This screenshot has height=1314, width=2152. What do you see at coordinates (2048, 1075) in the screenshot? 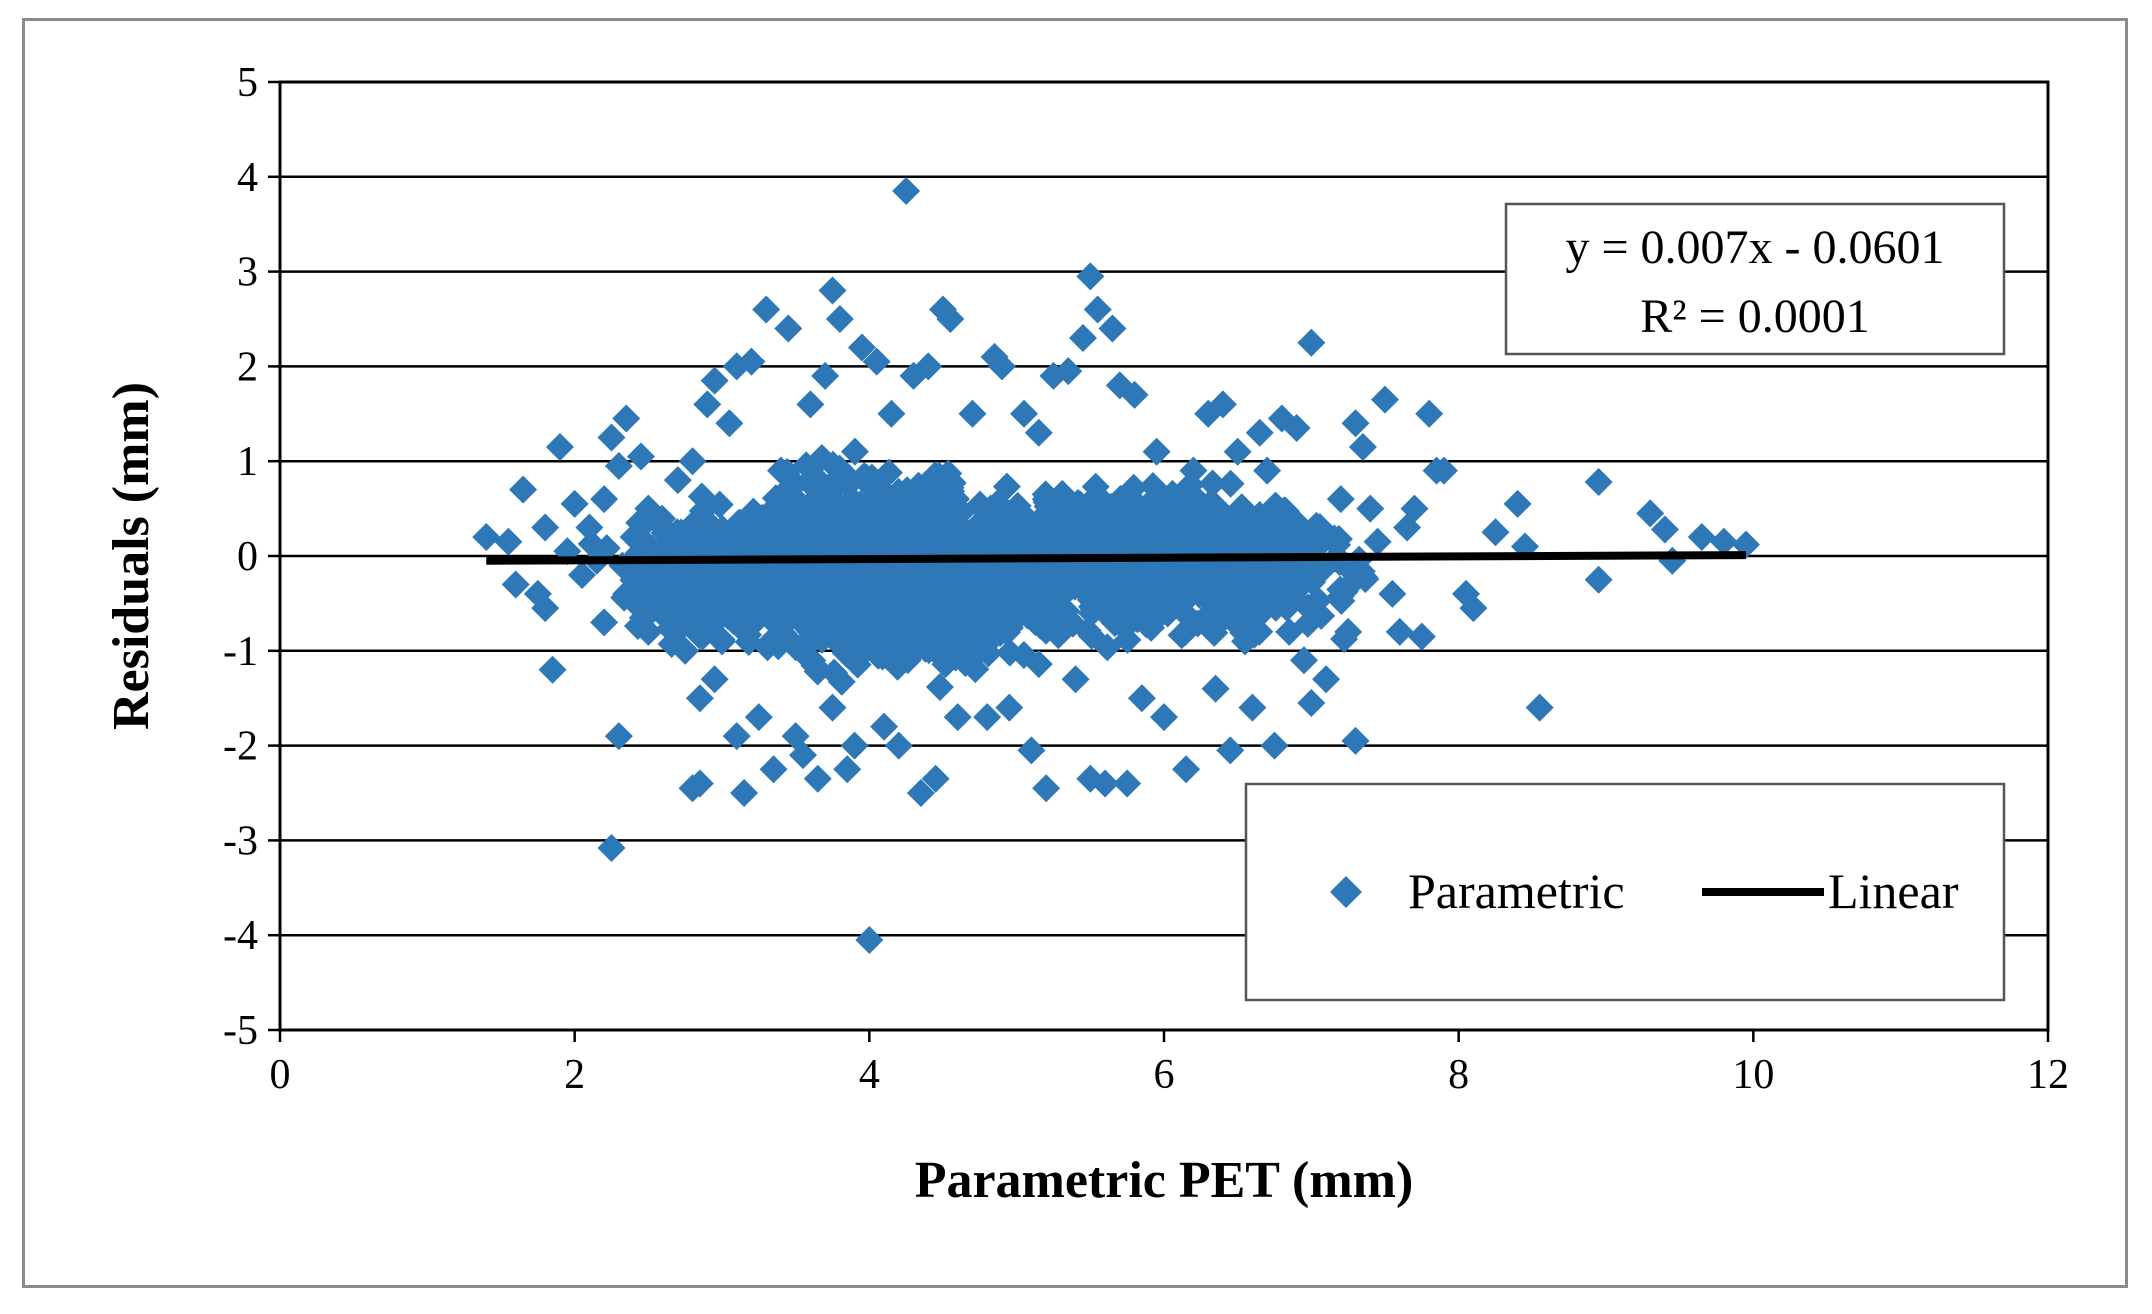
I see `x-tick-label: 12` at bounding box center [2048, 1075].